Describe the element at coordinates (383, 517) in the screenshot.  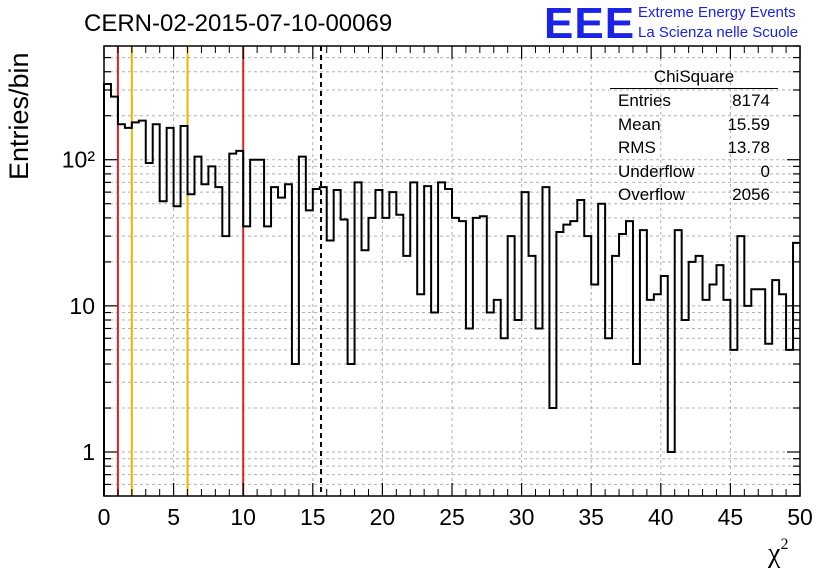
I see `x-tick-label: 20` at that location.